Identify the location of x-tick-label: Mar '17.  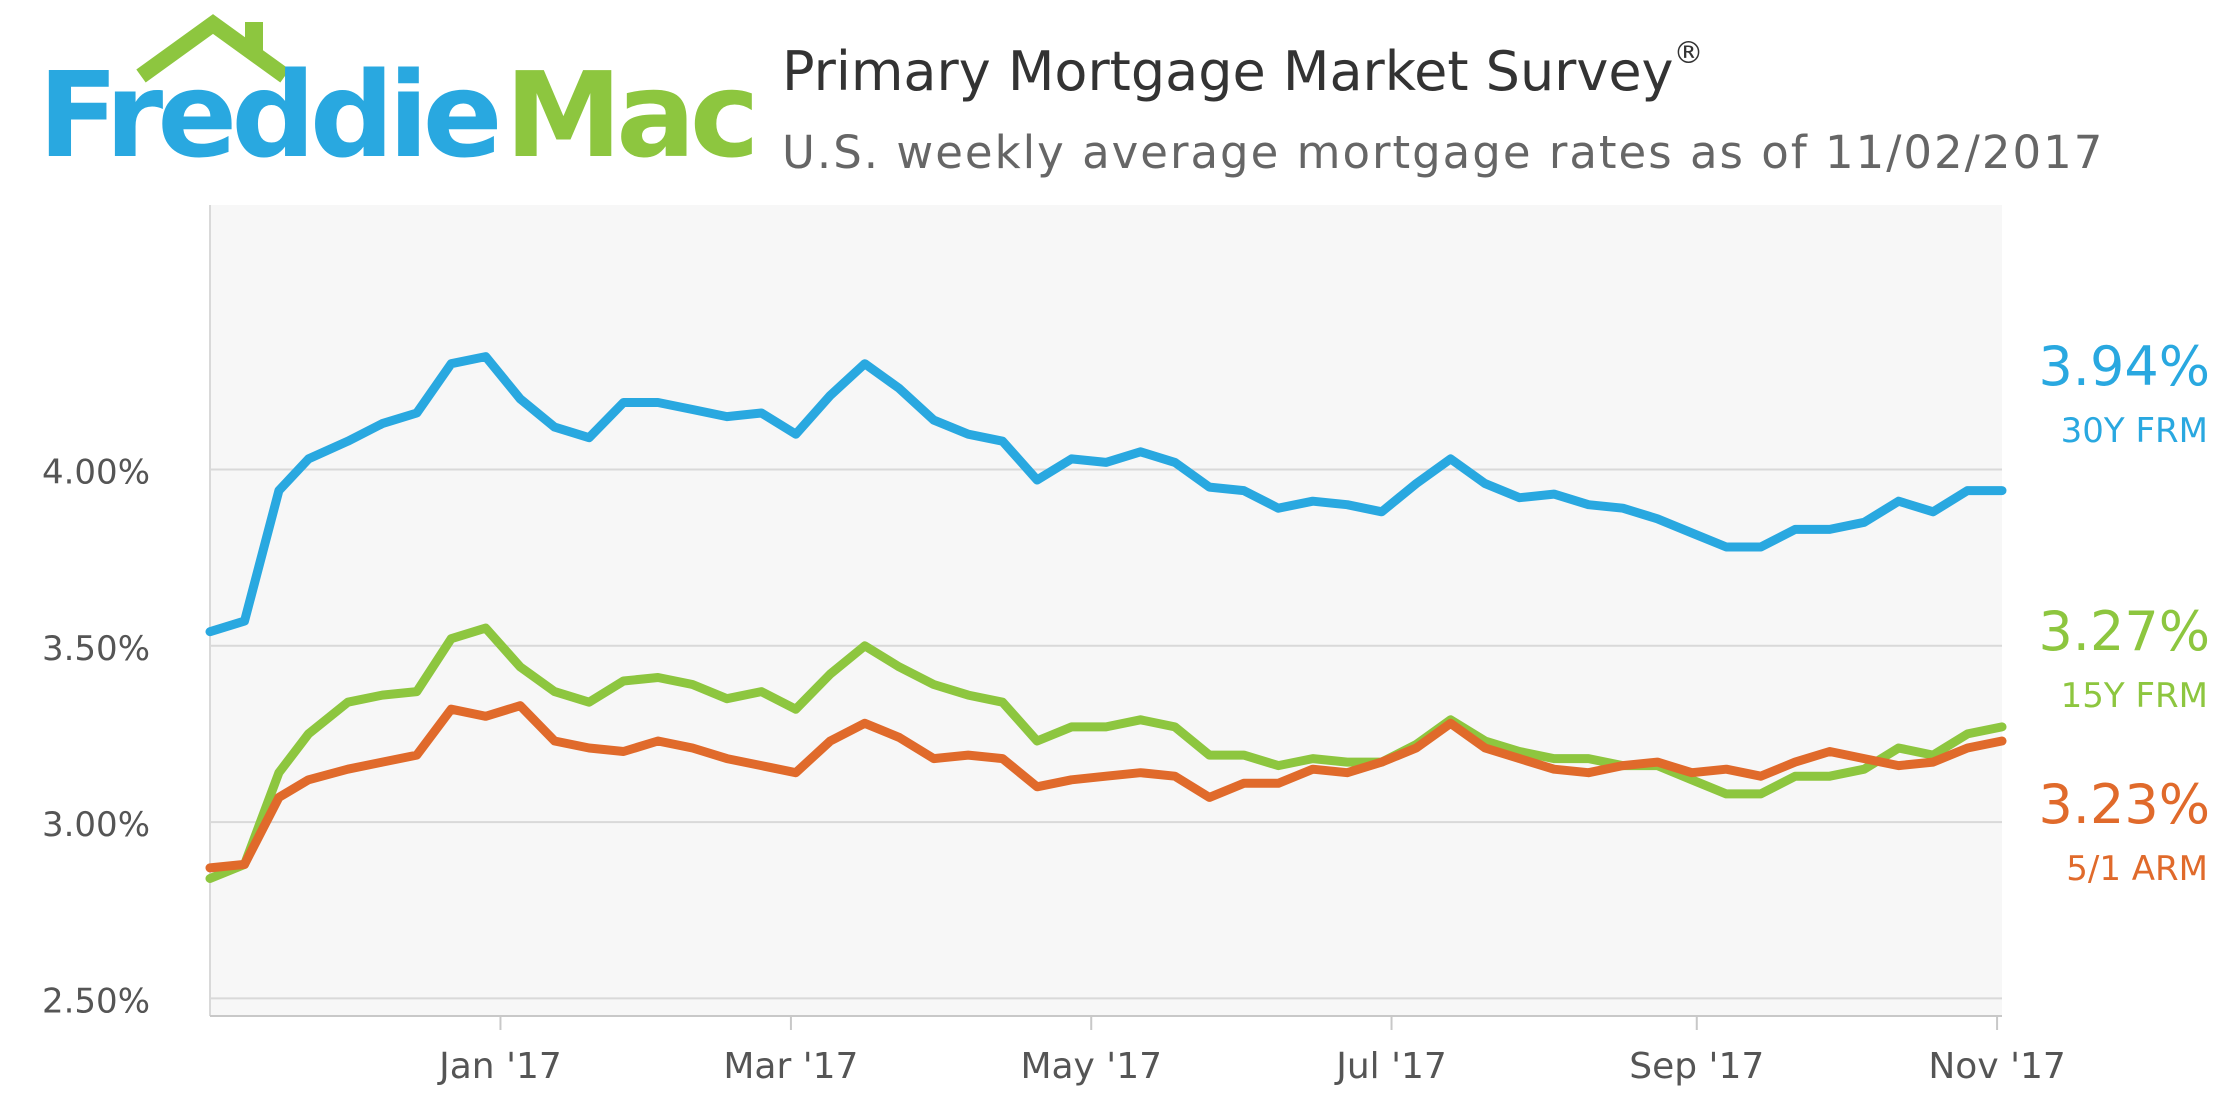
(790, 1066).